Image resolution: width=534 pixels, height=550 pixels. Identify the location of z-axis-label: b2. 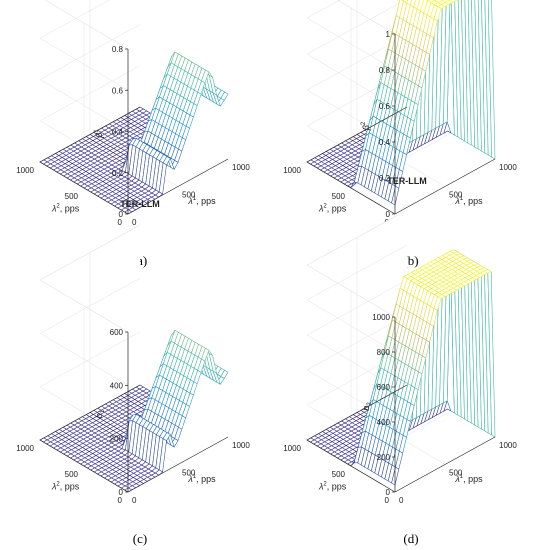
(367, 406).